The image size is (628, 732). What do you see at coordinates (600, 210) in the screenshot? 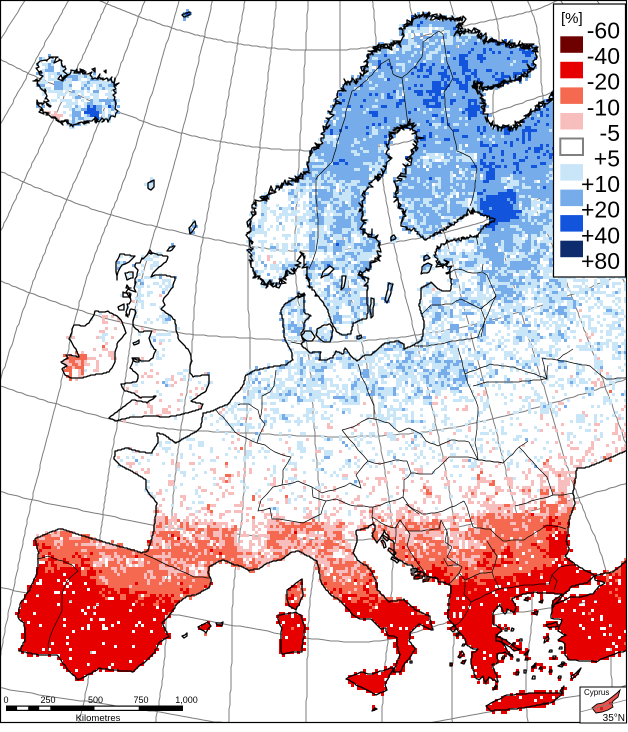
I see `svg-text: +20` at bounding box center [600, 210].